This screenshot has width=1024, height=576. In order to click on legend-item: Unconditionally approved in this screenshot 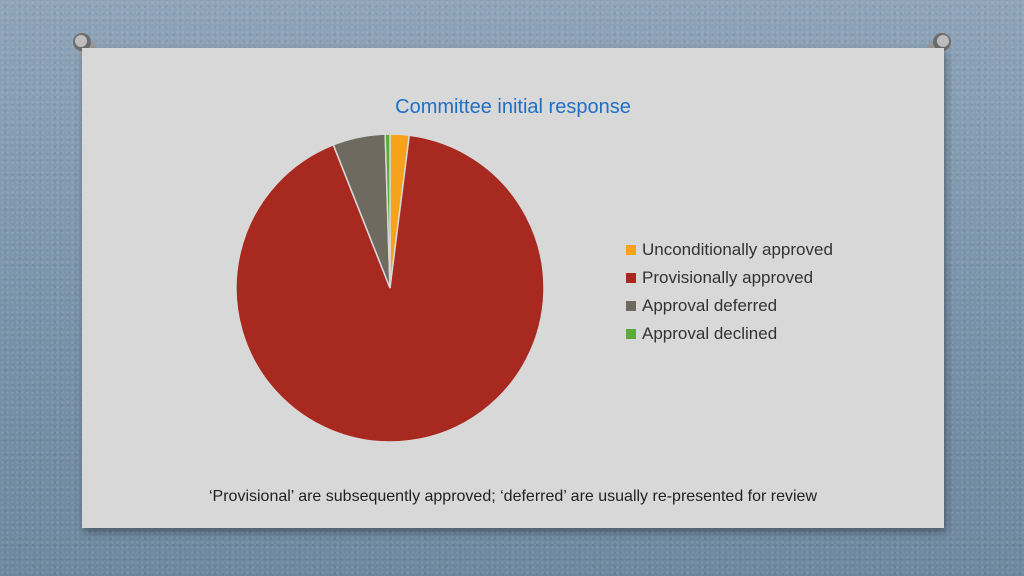, I will do `click(729, 250)`.